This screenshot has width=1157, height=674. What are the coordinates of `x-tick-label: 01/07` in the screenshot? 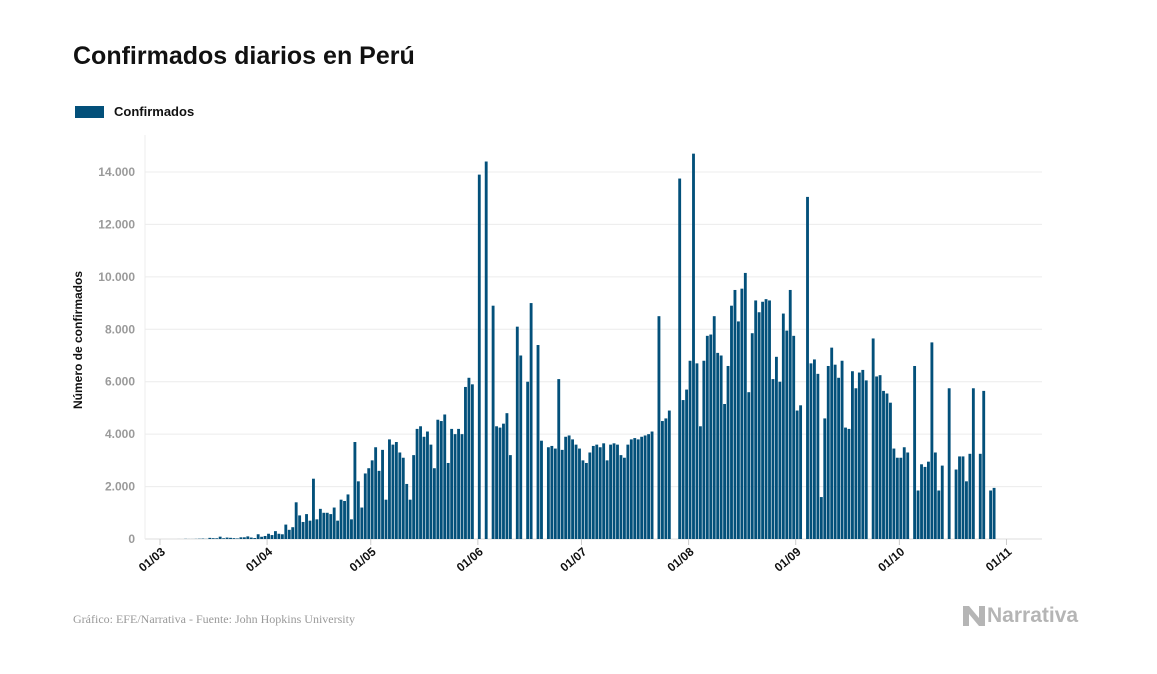 It's located at (573, 559).